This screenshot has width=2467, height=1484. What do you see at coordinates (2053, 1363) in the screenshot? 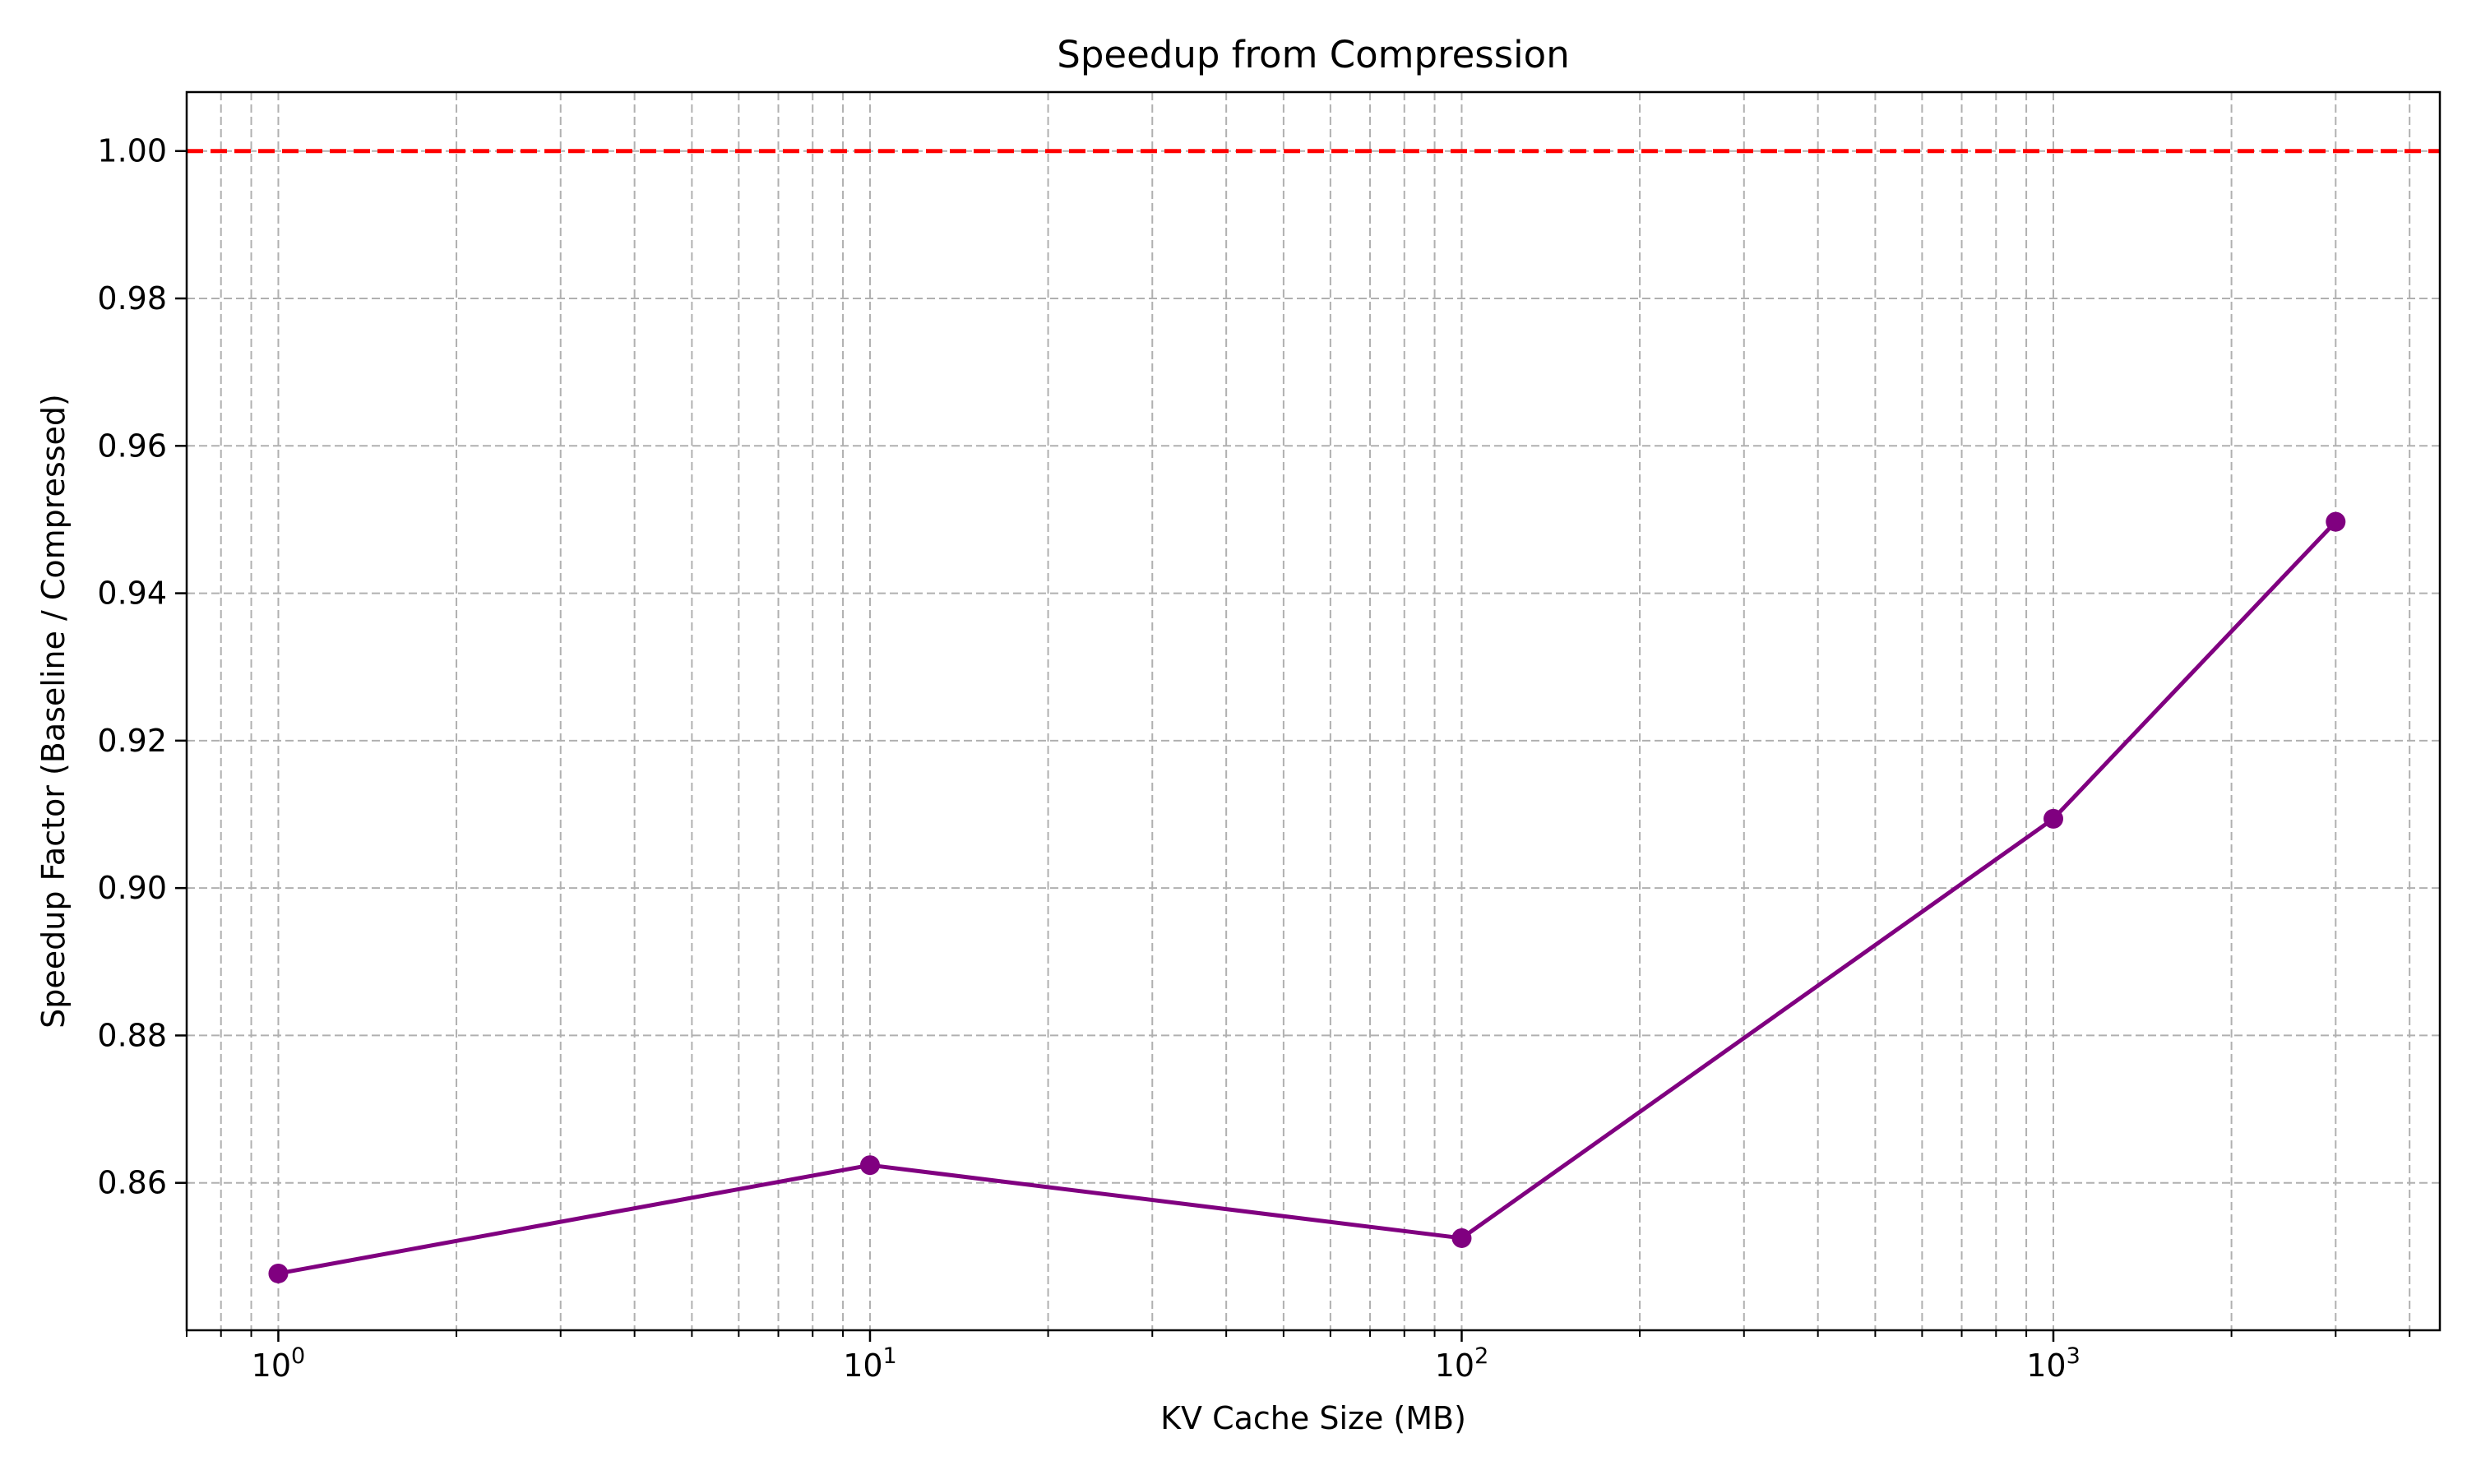
I see `x-tick-label: 10³` at bounding box center [2053, 1363].